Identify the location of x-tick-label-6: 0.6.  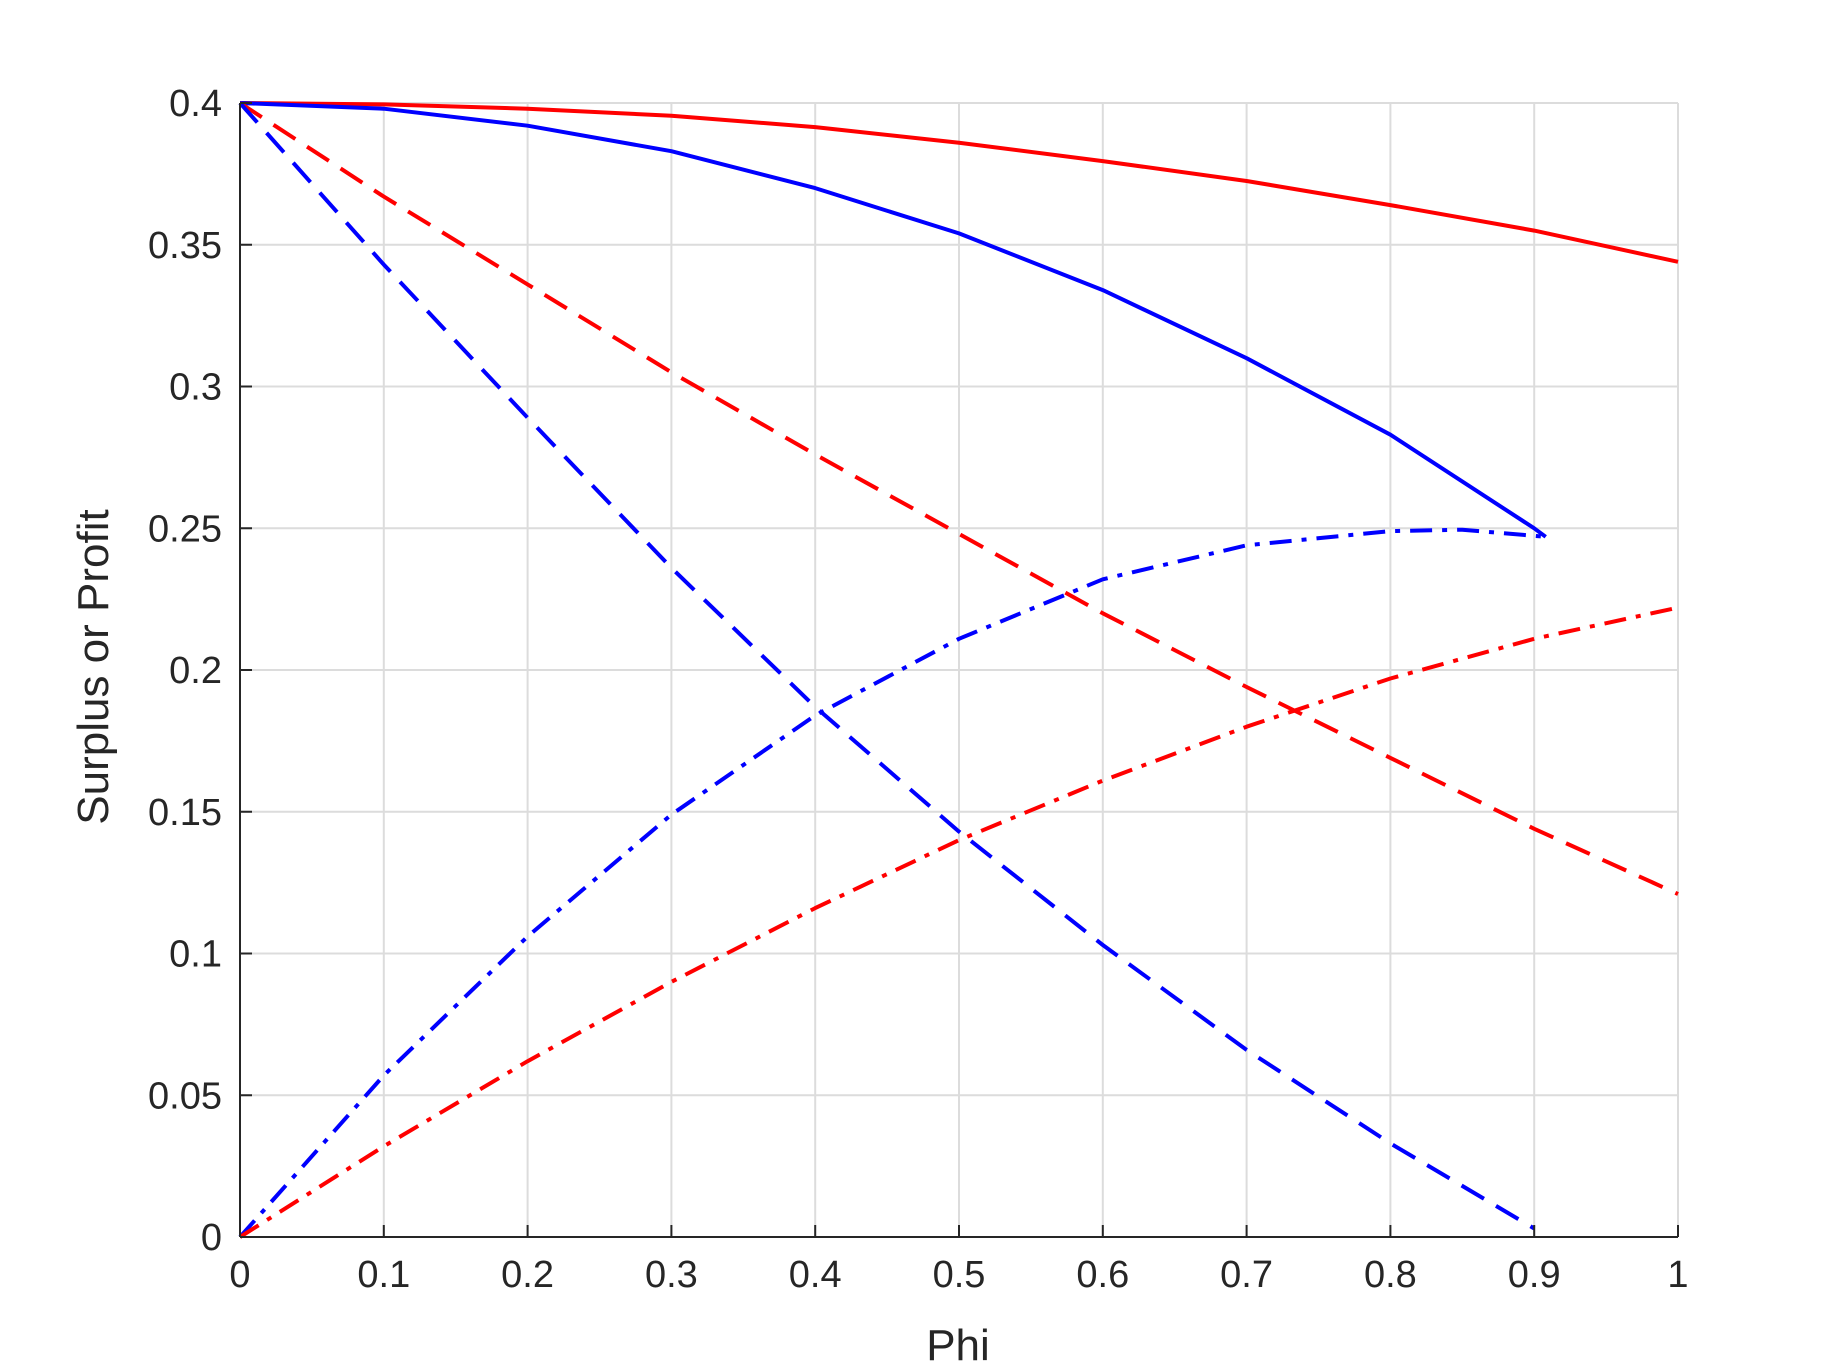
(1102, 1275).